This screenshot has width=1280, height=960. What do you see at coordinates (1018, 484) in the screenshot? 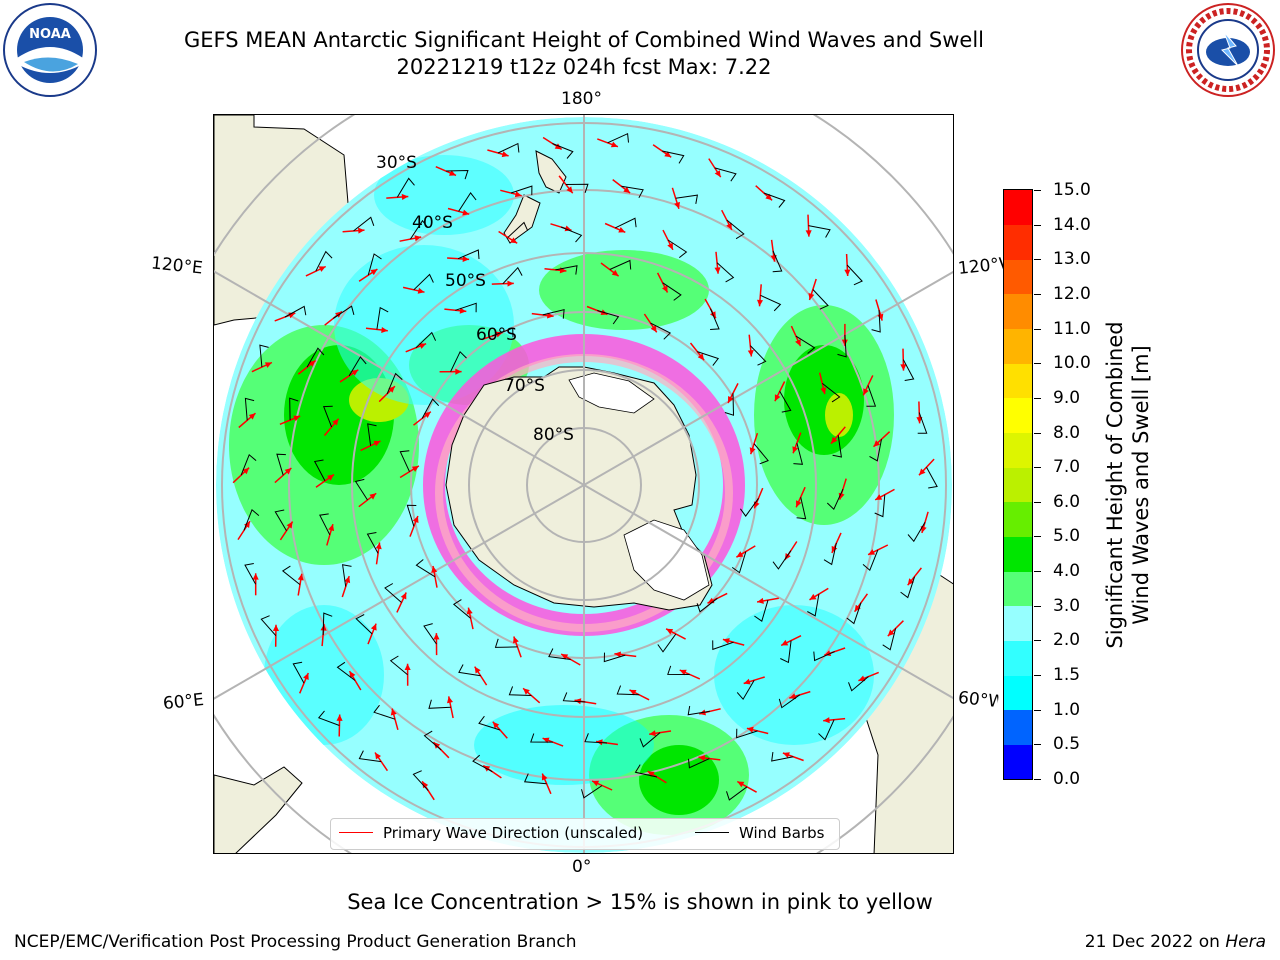
I see `colorbar` at bounding box center [1018, 484].